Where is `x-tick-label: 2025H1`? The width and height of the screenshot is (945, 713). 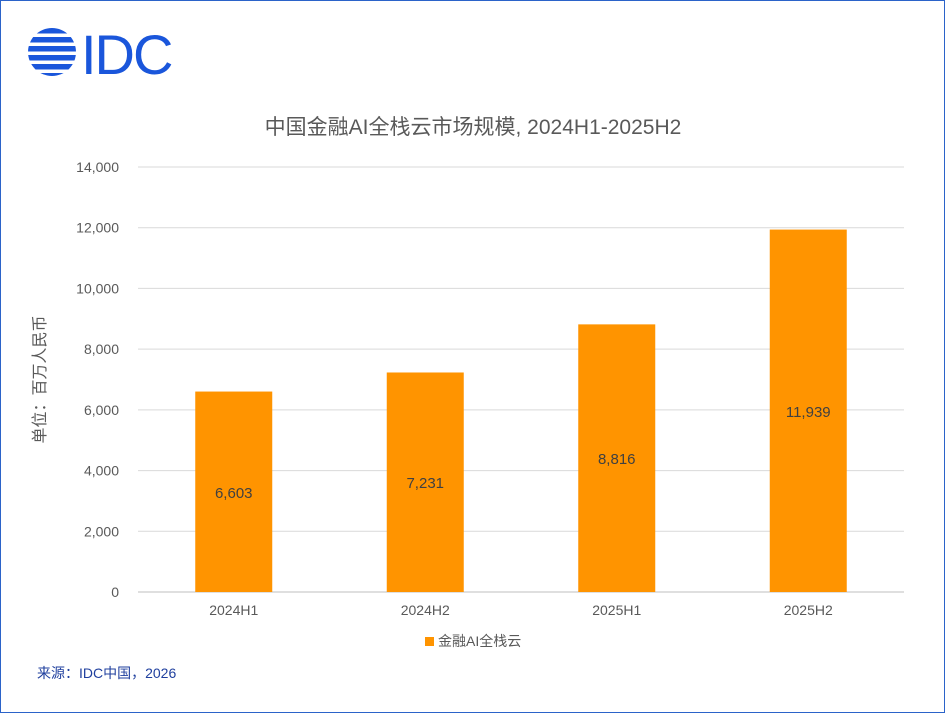 x-tick-label: 2025H1 is located at coordinates (616, 610).